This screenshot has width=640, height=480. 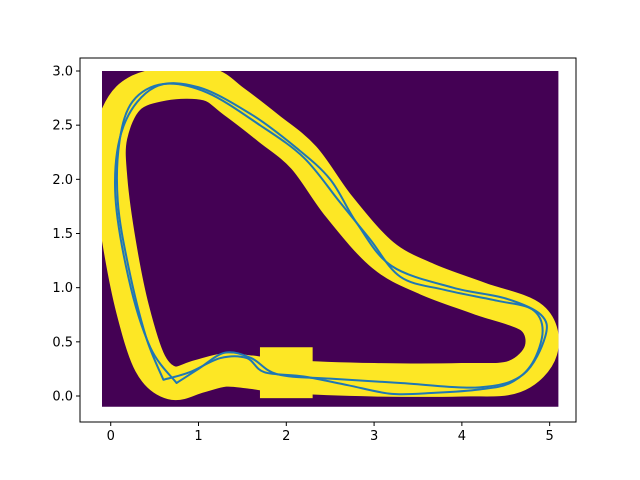 I want to click on x-axis: 0 1 2 3 4 5, so click(x=330, y=433).